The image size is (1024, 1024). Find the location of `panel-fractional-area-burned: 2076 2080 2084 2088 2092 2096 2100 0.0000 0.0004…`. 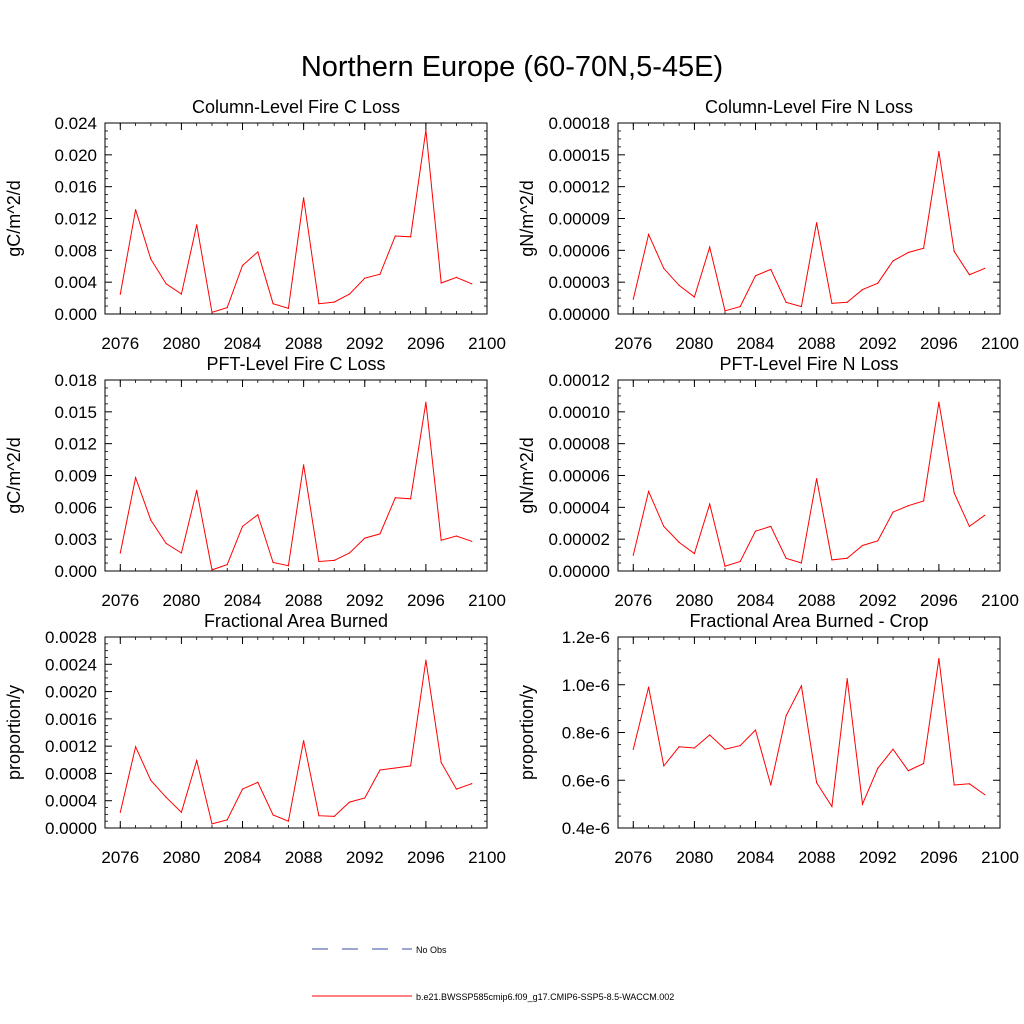

panel-fractional-area-burned: 2076 2080 2084 2088 2092 2096 2100 0.0000 0.0004… is located at coordinates (255, 739).